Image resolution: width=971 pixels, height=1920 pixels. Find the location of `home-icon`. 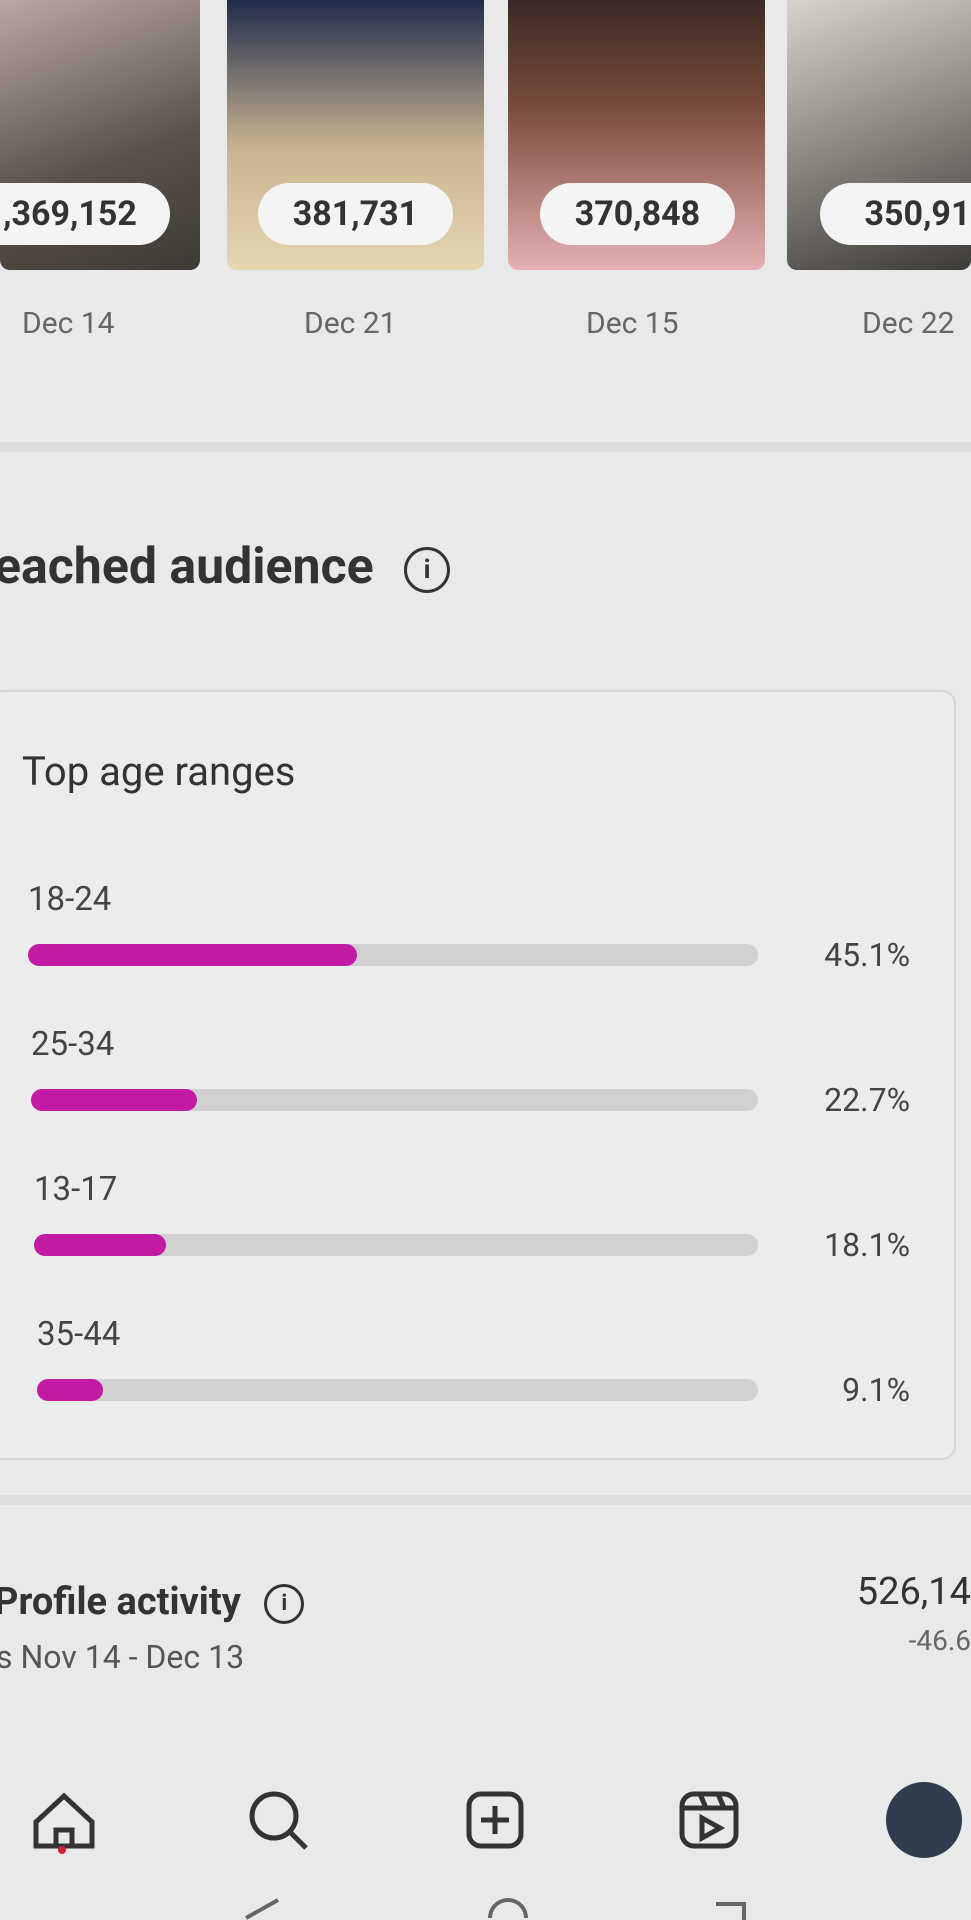

home-icon is located at coordinates (64, 1820).